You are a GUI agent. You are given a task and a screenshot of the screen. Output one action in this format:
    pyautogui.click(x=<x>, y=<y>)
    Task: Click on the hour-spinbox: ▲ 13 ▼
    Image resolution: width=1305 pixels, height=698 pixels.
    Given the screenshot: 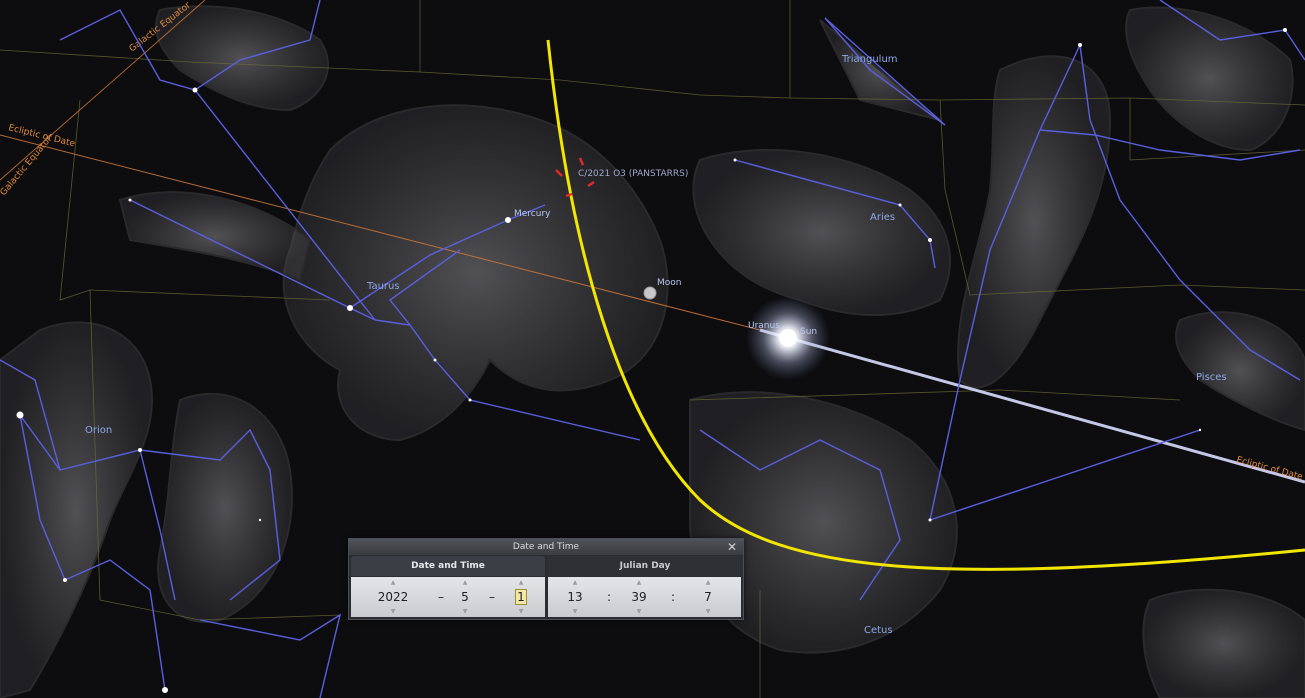 What is the action you would take?
    pyautogui.click(x=575, y=597)
    